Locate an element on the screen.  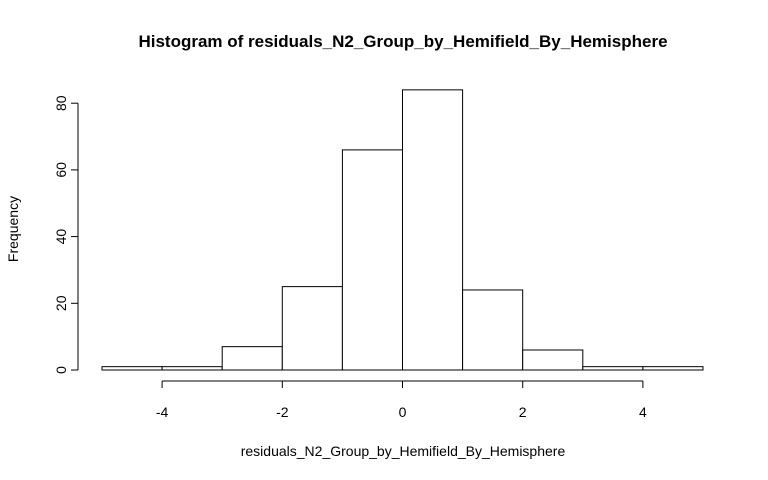
x-axis: -4 -2 0 2 4 is located at coordinates (401, 400).